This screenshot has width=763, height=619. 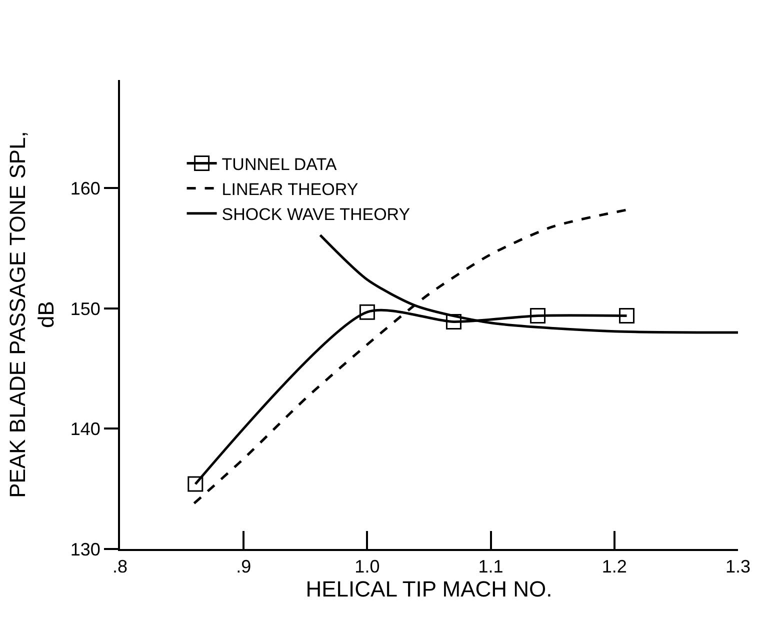 I want to click on y-tick-label: 130, so click(x=85, y=549).